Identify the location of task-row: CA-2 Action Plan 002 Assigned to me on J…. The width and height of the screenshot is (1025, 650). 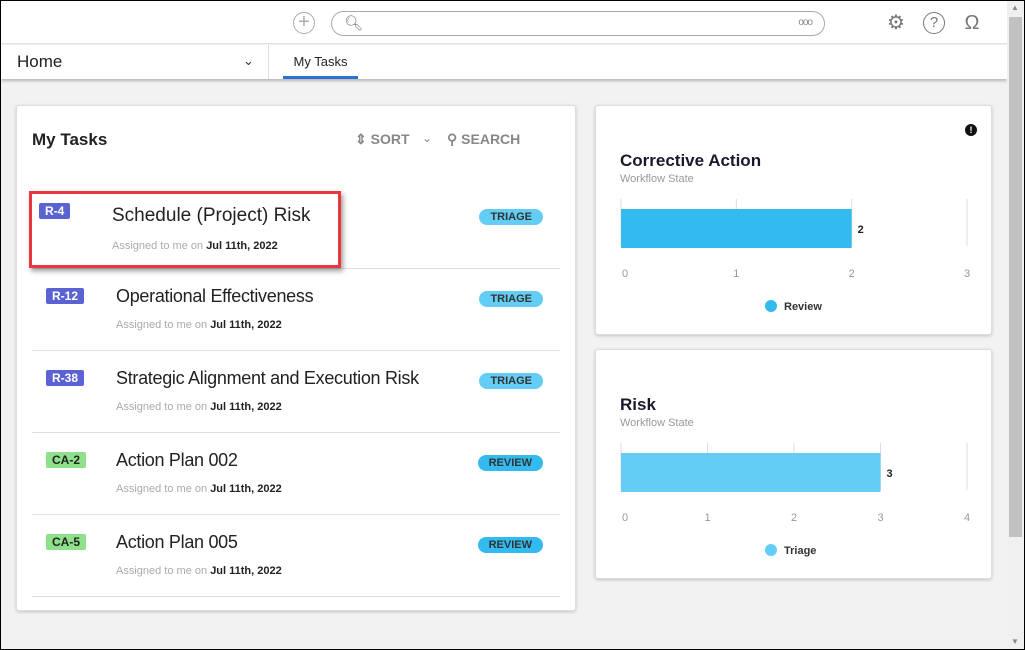
(296, 474).